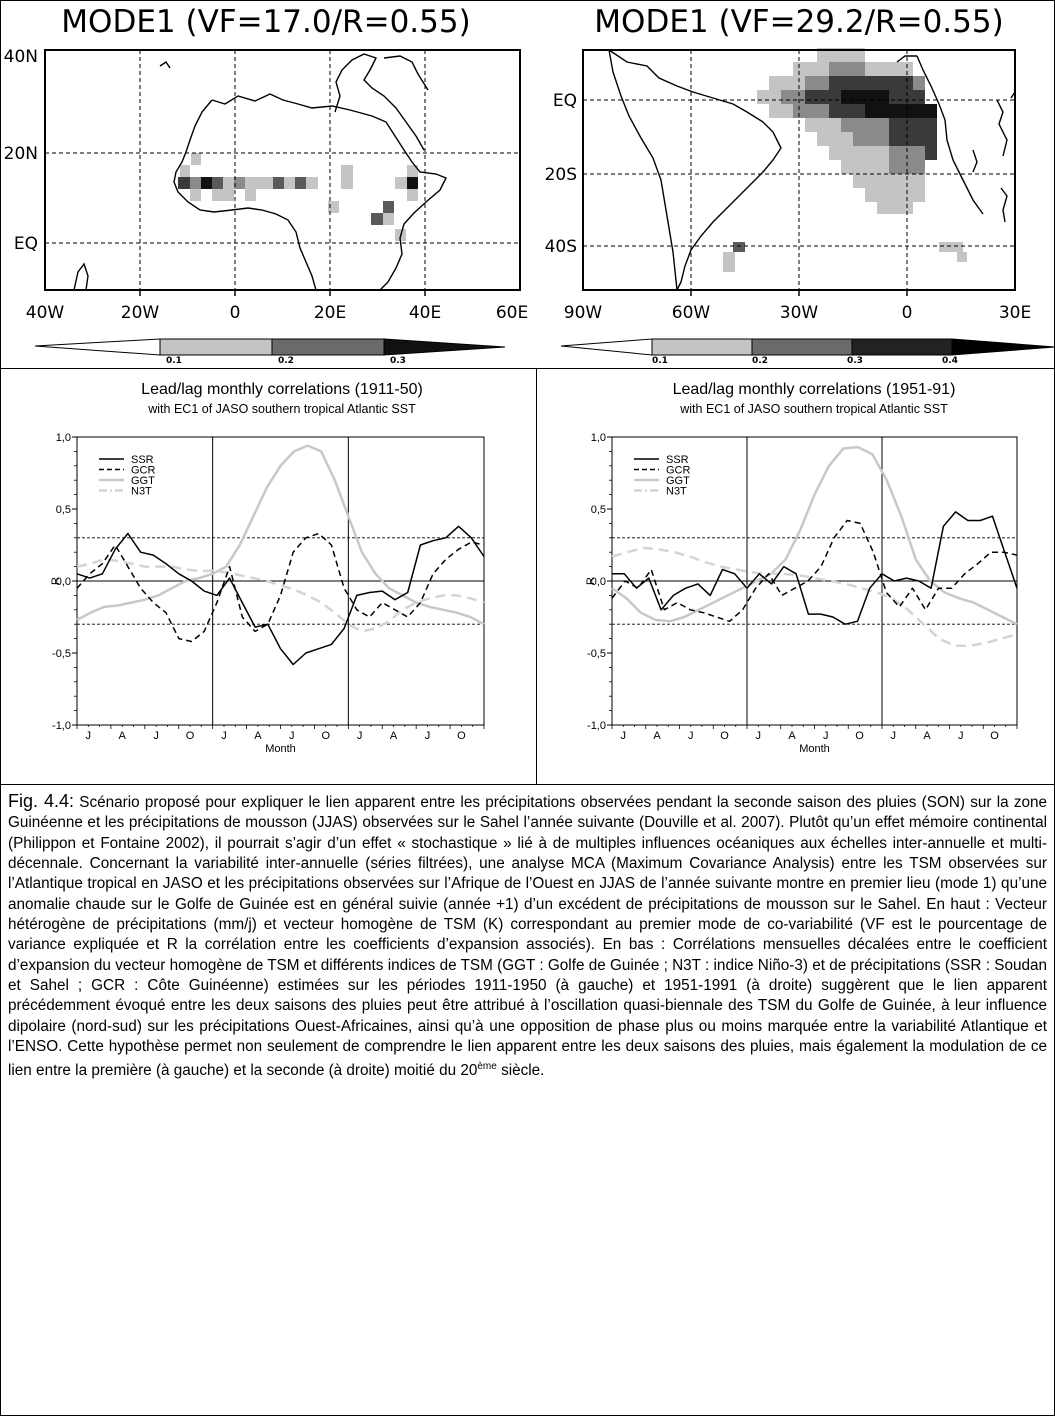  I want to click on lon-label: 30E, so click(1015, 313).